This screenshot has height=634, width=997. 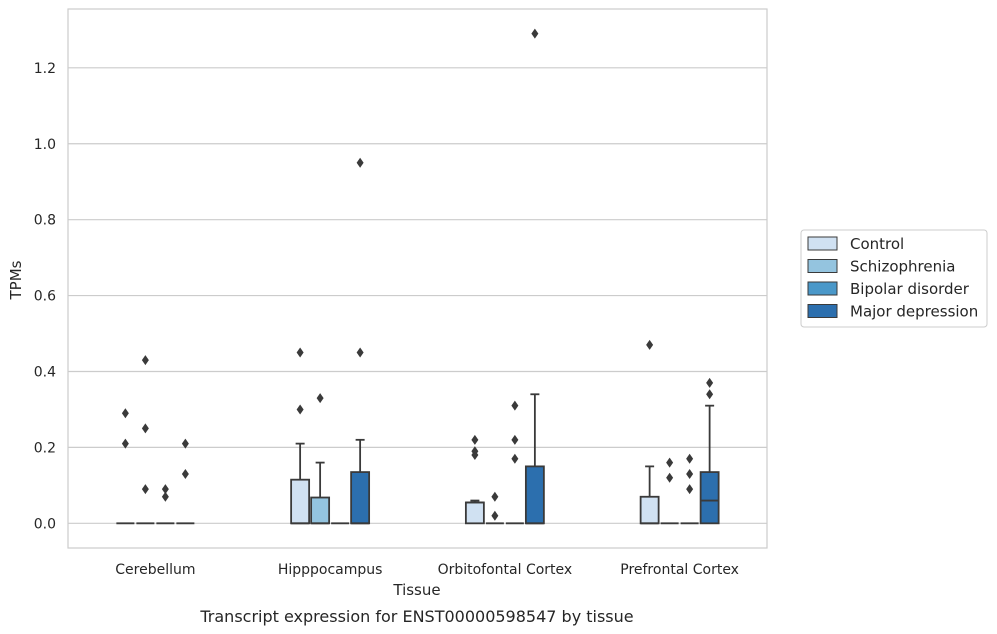 What do you see at coordinates (45, 221) in the screenshot?
I see `y-tick-label: 0.8` at bounding box center [45, 221].